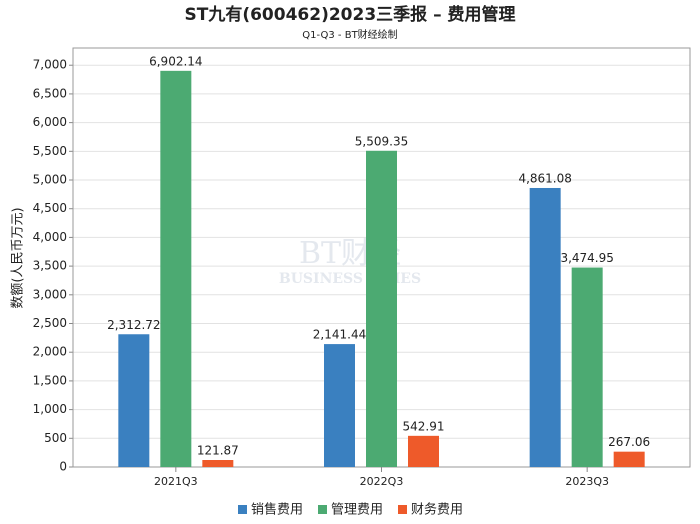  Describe the element at coordinates (357, 510) in the screenshot. I see `legend-label: 管理费用` at that location.